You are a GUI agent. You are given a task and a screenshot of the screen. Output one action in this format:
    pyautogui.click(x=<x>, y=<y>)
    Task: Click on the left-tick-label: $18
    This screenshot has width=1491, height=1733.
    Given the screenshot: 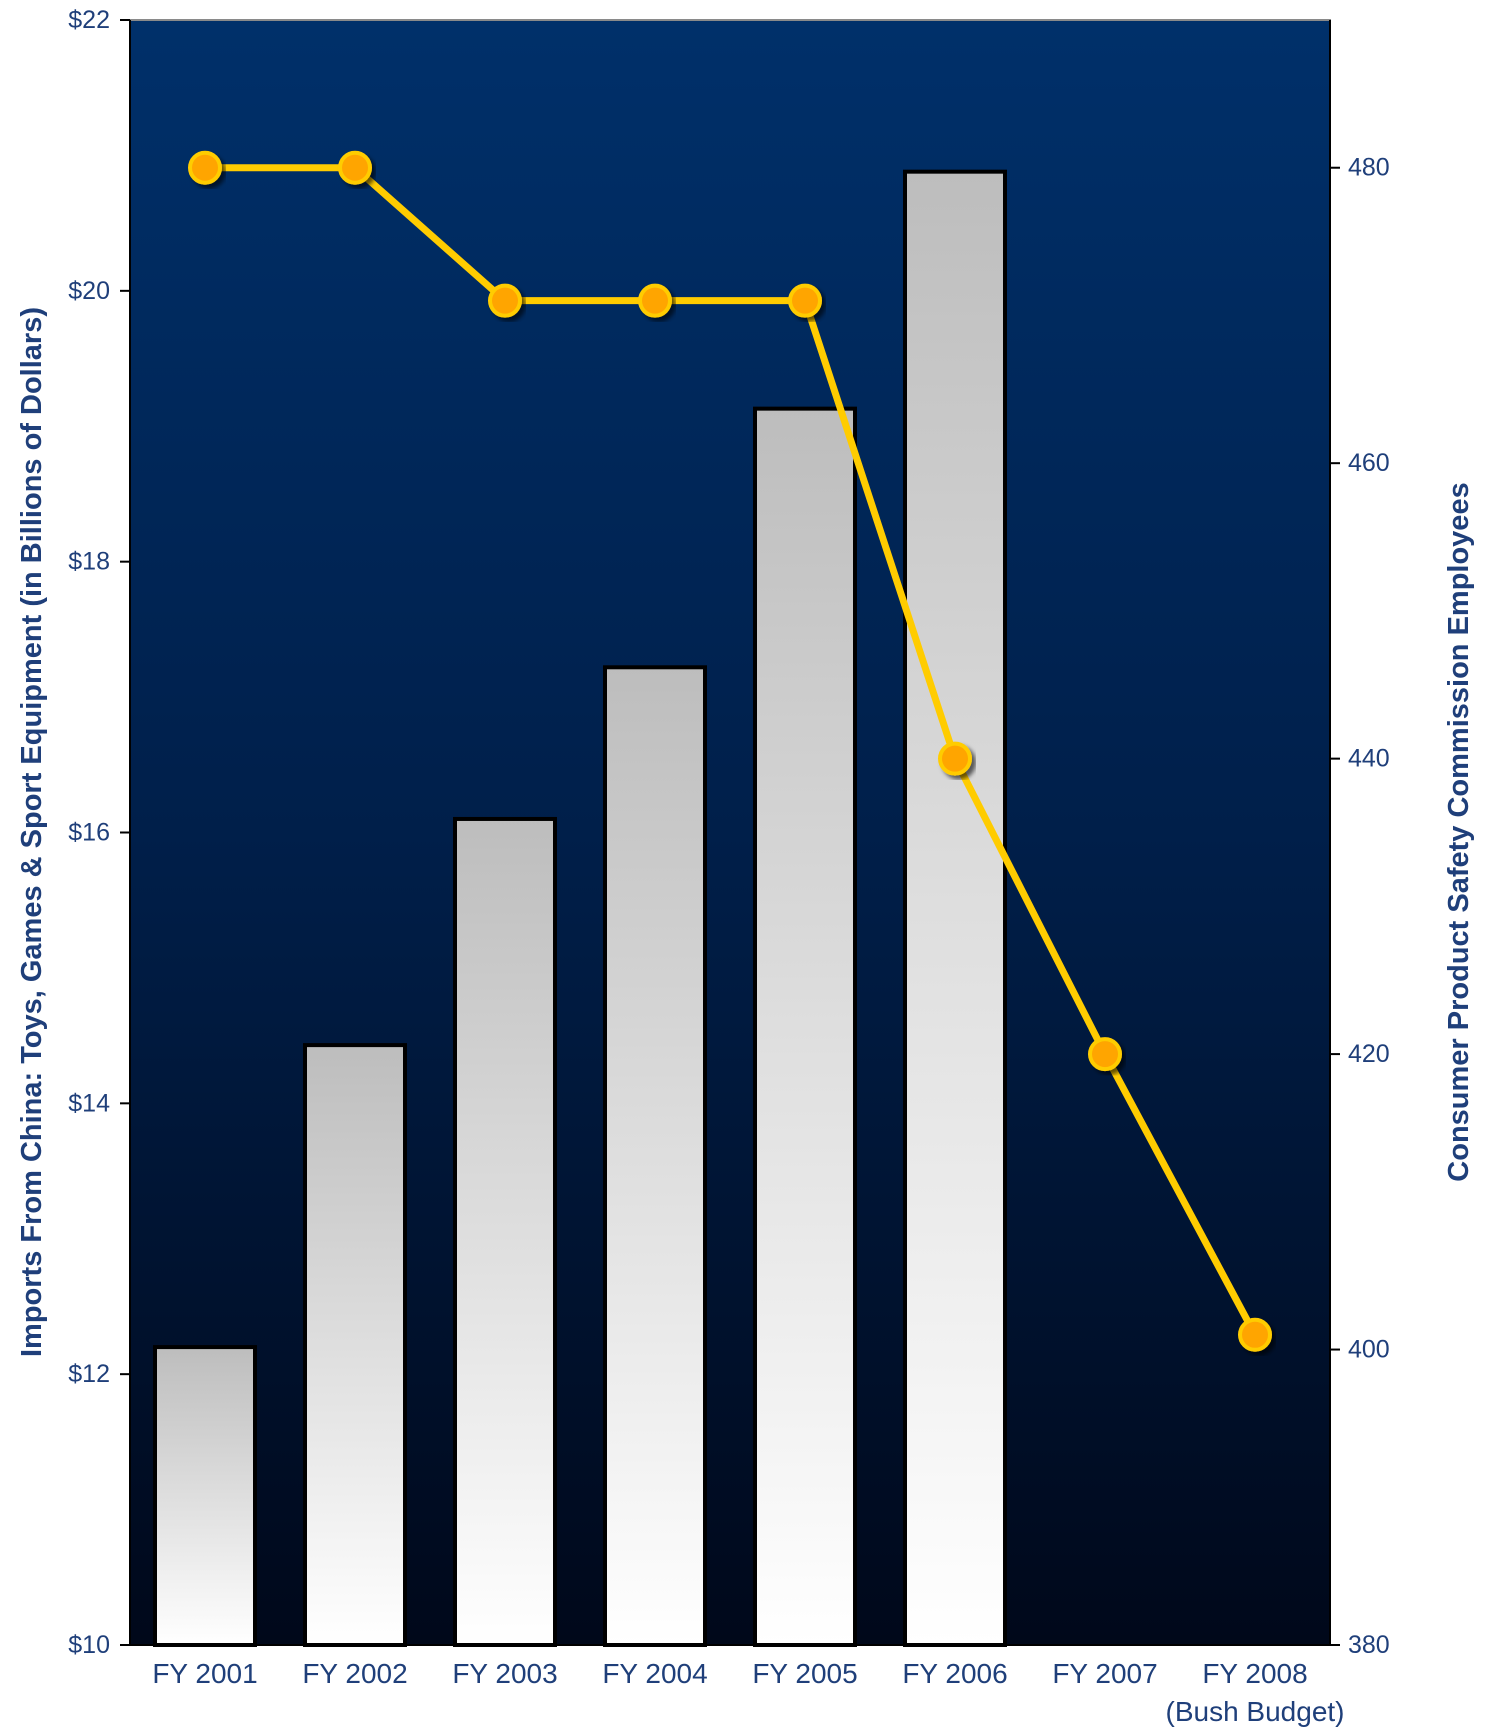 What is the action you would take?
    pyautogui.click(x=89, y=562)
    